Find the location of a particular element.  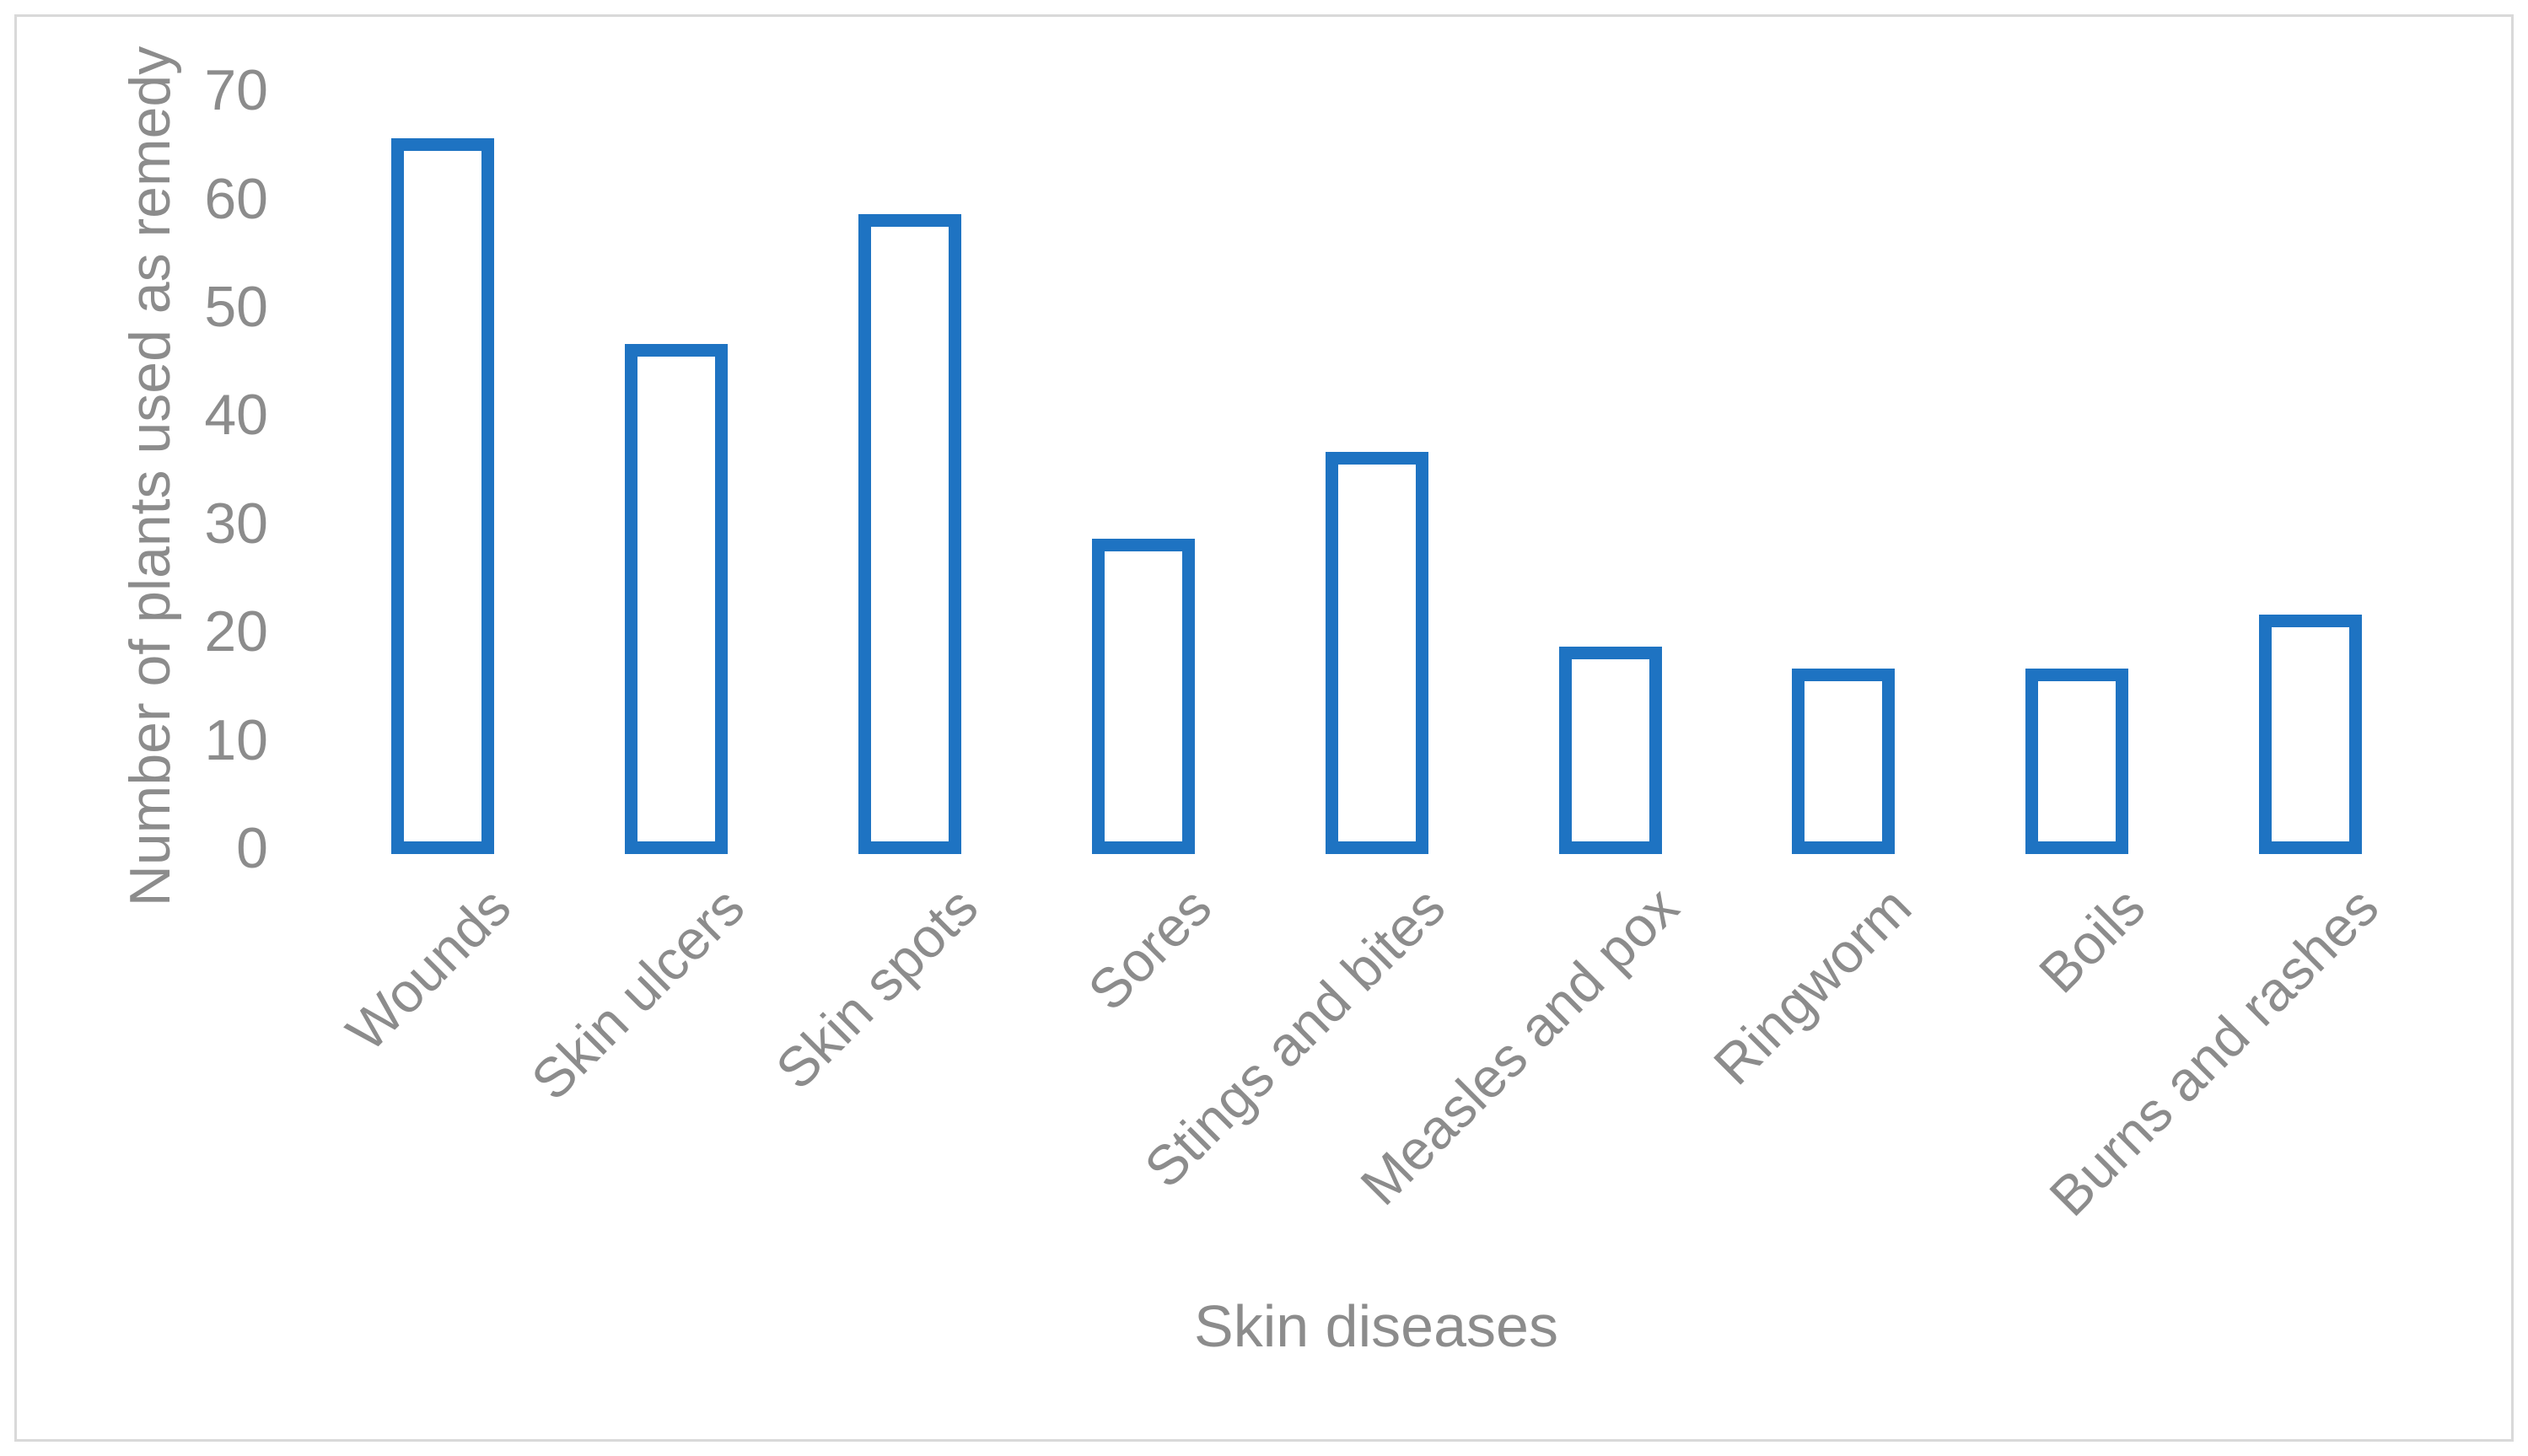

y-tick-label-60: 60 is located at coordinates (236, 198).